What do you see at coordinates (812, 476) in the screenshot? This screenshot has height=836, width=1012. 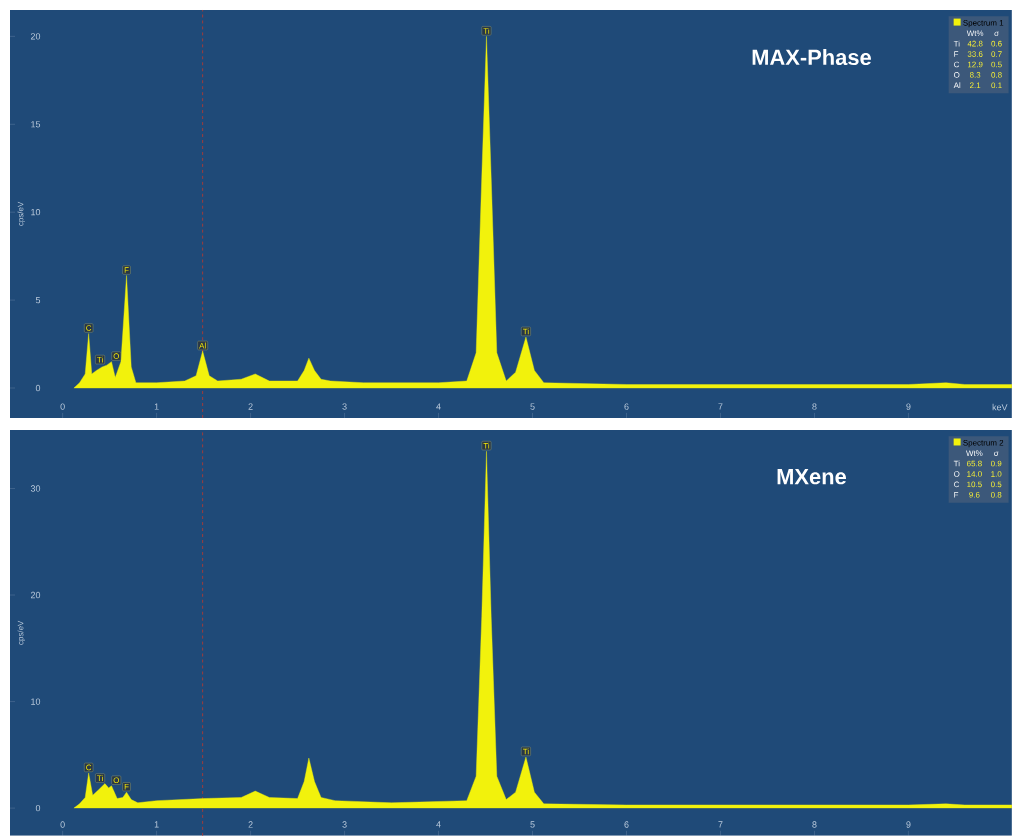 I see `text: MXene` at bounding box center [812, 476].